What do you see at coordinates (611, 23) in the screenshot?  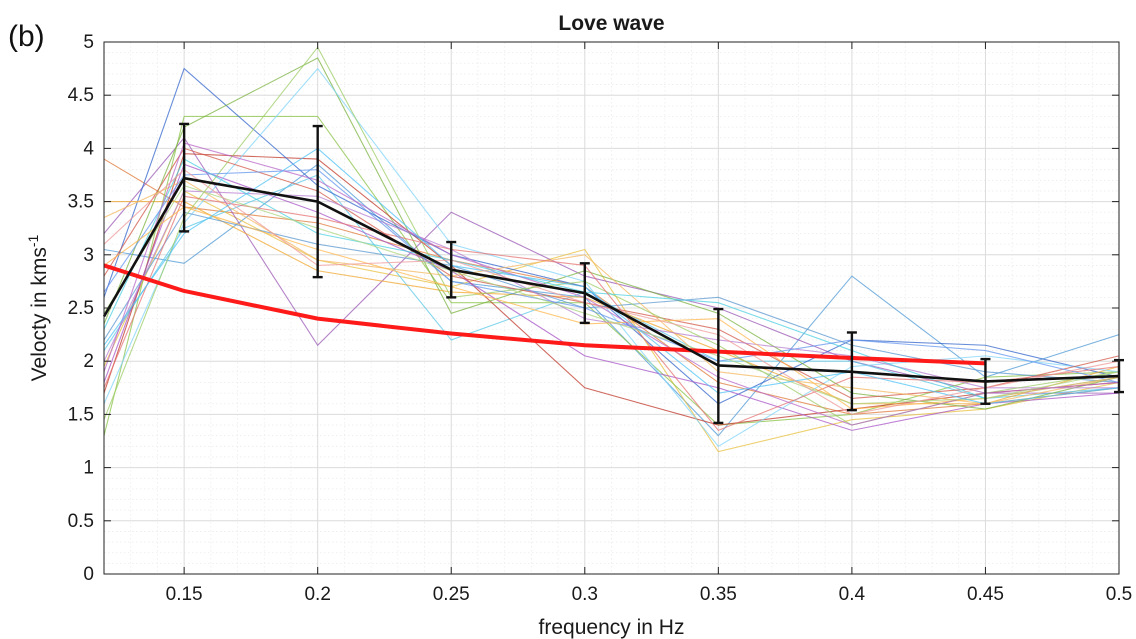 I see `chart-title: Love wave` at bounding box center [611, 23].